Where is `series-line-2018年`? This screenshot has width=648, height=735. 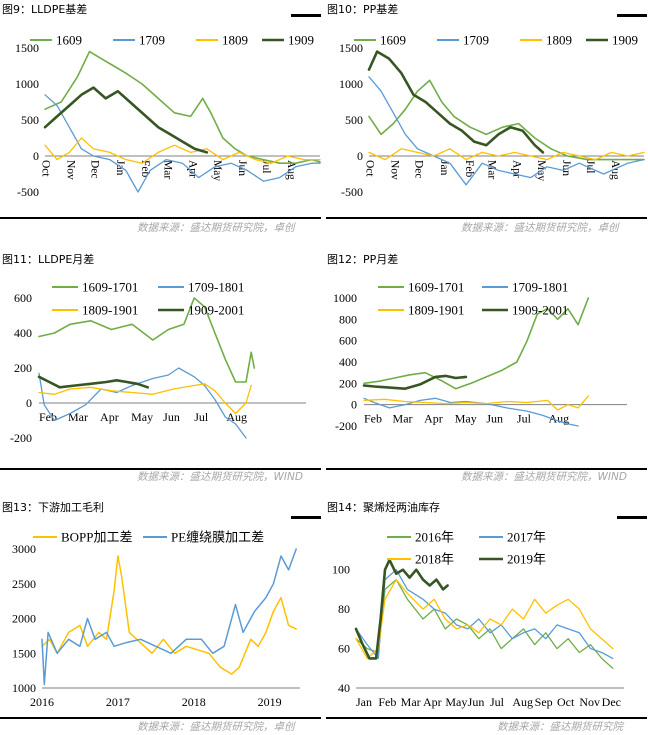 series-line-2018年 is located at coordinates (484, 619).